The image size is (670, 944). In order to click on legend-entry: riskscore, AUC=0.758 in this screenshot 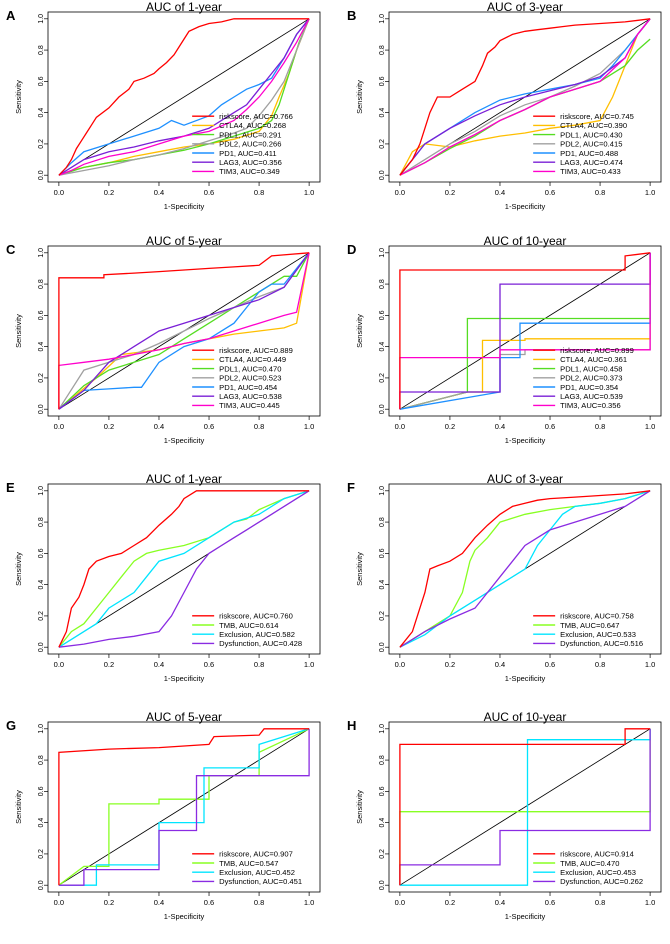, I will do `click(597, 616)`.